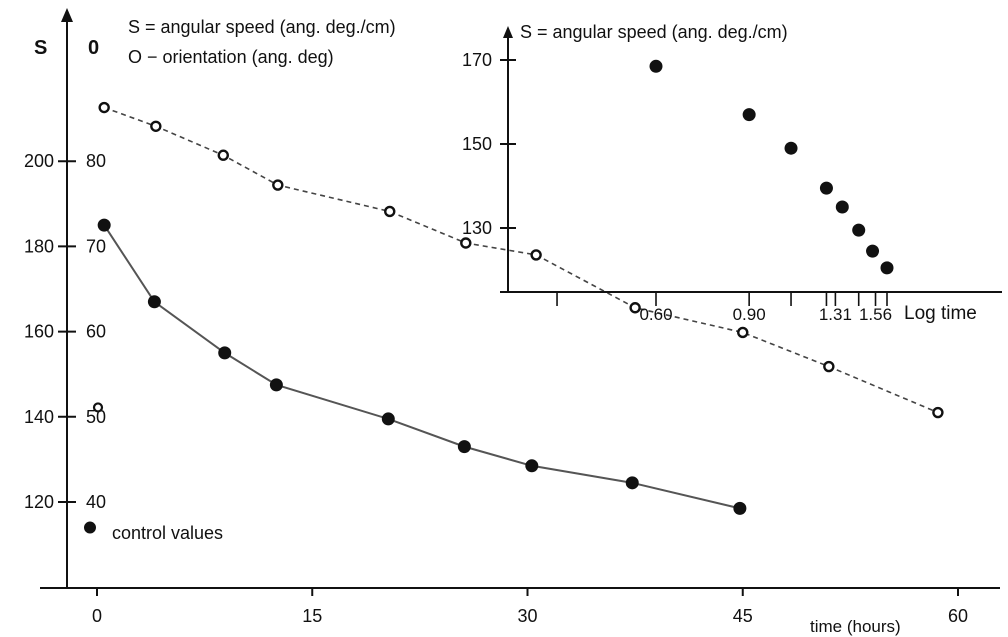 The image size is (1008, 637). Describe the element at coordinates (875, 314) in the screenshot. I see `inset-x-tick-label: 1.56` at that location.